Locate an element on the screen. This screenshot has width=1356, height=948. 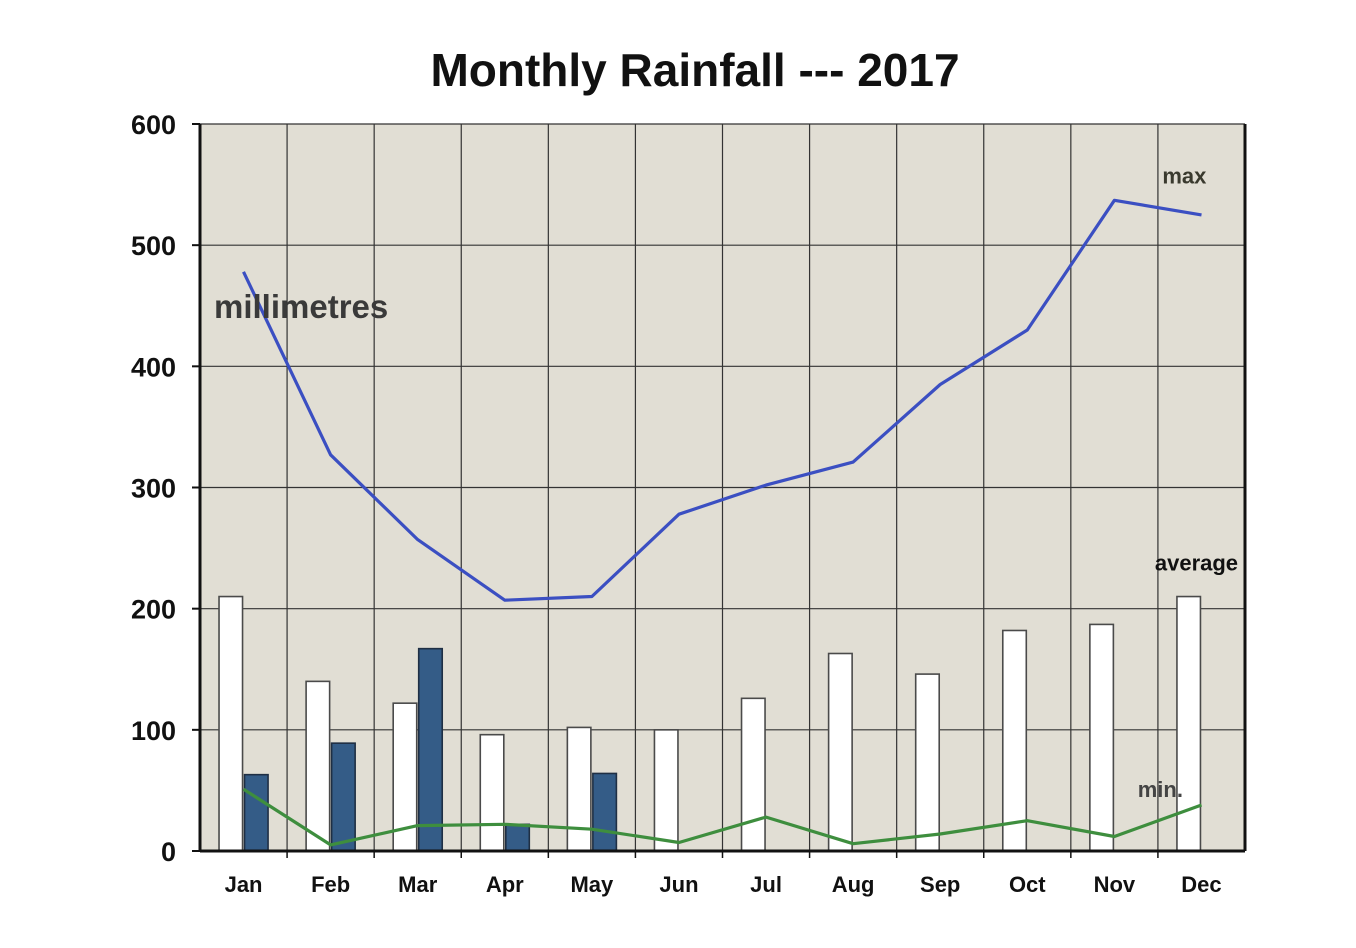
y-axis-unit-label: millimetres is located at coordinates (301, 306).